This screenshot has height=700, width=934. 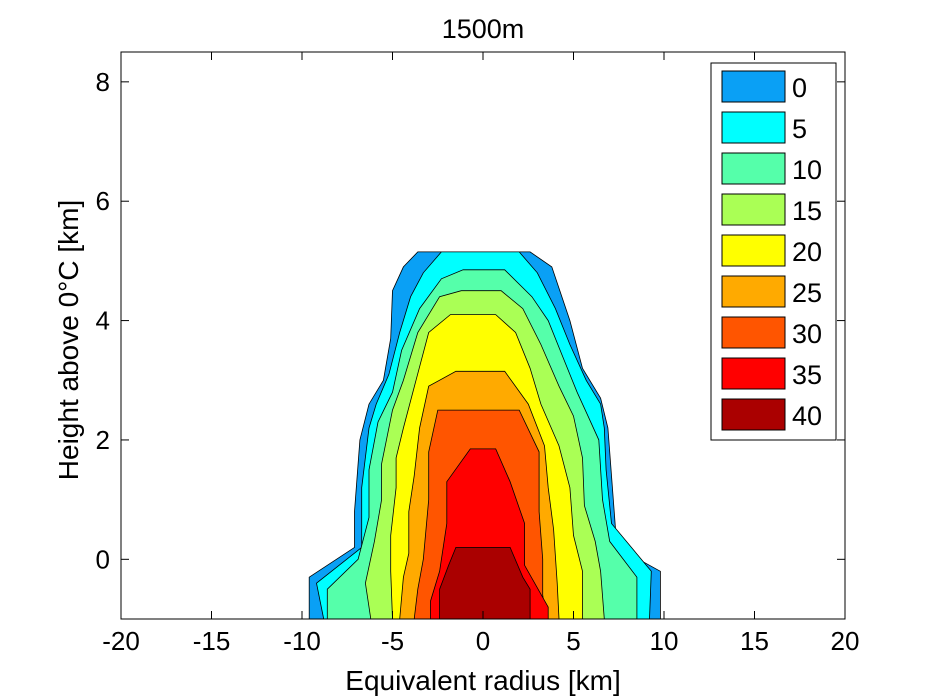 I want to click on y-tick-label: 0, so click(x=103, y=559).